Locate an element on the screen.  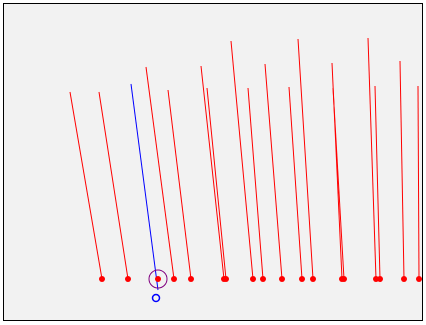
handle is located at coordinates (156, 298).